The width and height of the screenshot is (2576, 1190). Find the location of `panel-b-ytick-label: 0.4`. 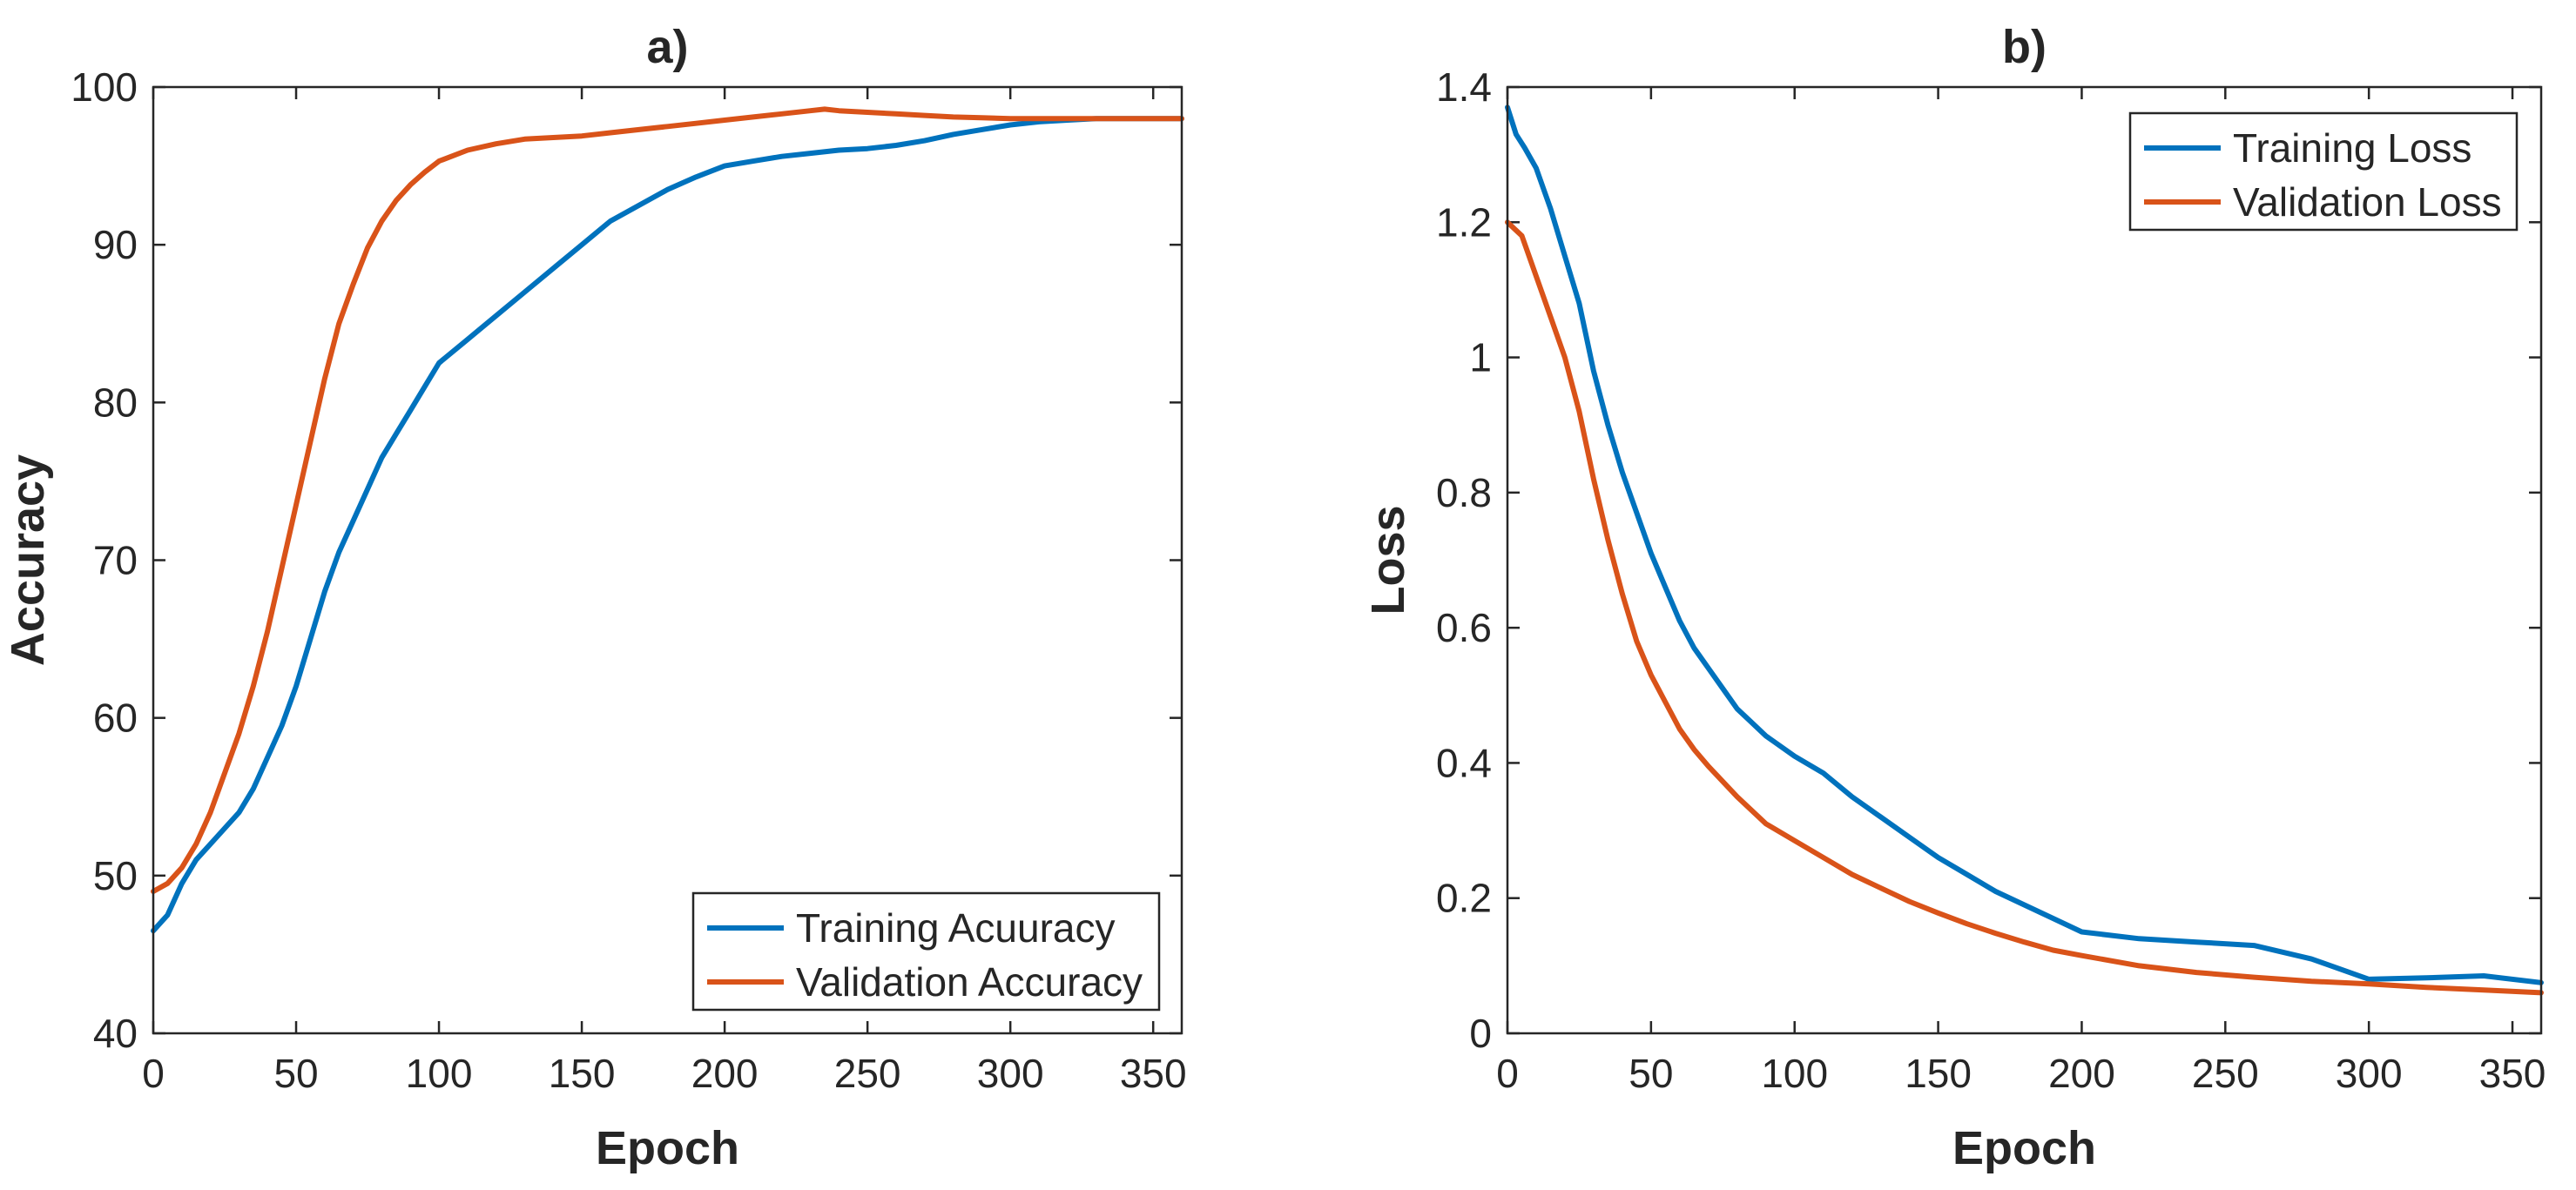

panel-b-ytick-label: 0.4 is located at coordinates (1464, 762).